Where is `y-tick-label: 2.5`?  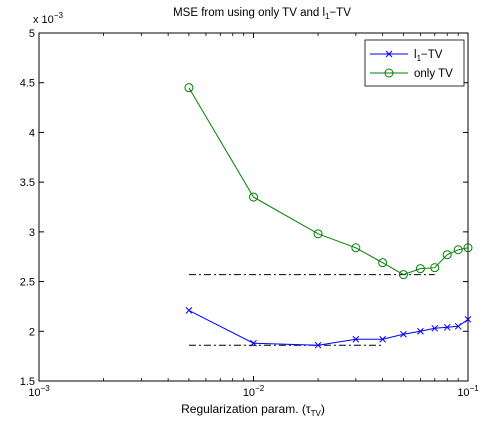
y-tick-label: 2.5 is located at coordinates (27, 283).